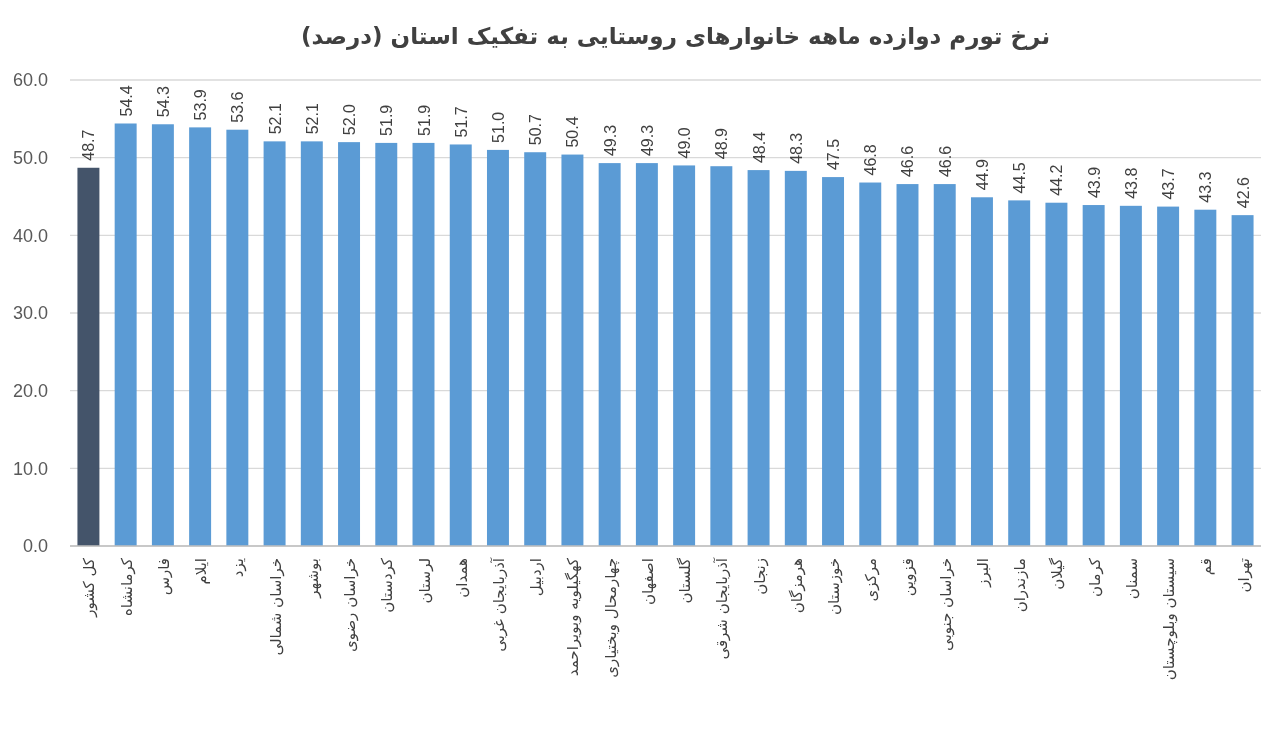  I want to click on data-label: 52.0, so click(350, 119).